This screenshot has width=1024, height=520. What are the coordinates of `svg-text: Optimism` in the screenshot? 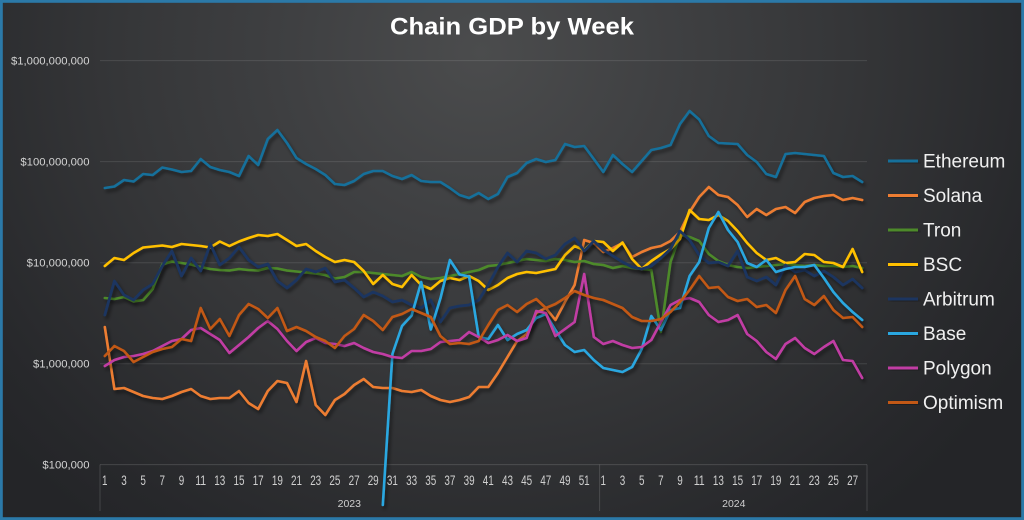 It's located at (963, 403).